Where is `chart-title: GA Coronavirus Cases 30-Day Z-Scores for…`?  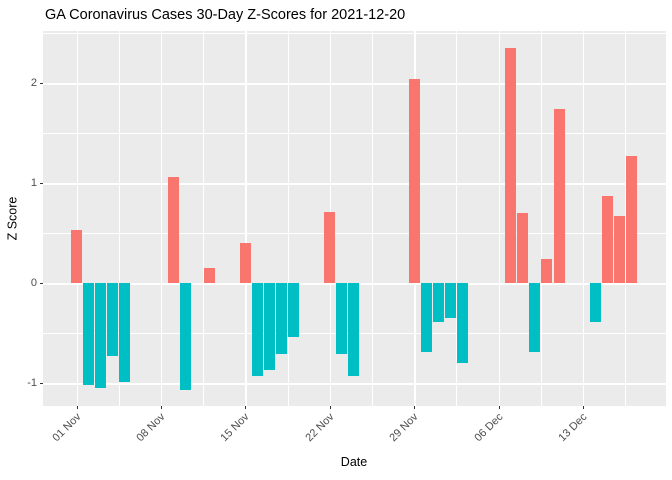
chart-title: GA Coronavirus Cases 30-Day Z-Scores for… is located at coordinates (225, 15).